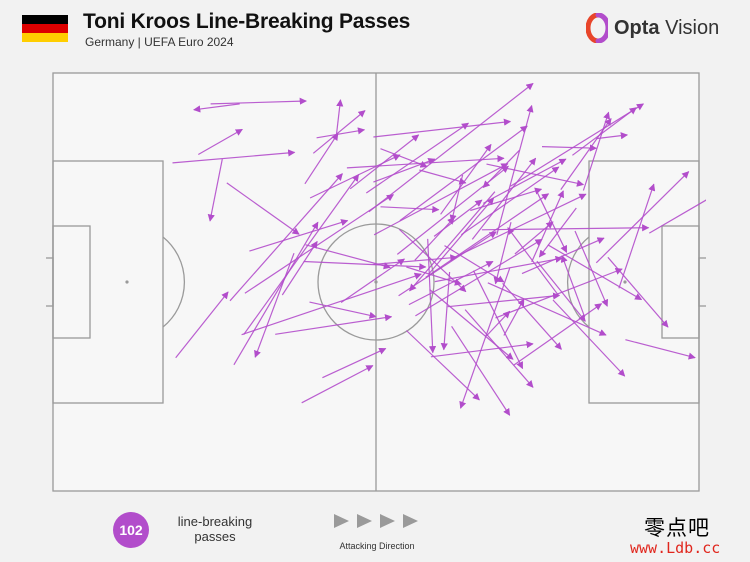 The height and width of the screenshot is (562, 750). What do you see at coordinates (50, 282) in the screenshot?
I see `left-goal` at bounding box center [50, 282].